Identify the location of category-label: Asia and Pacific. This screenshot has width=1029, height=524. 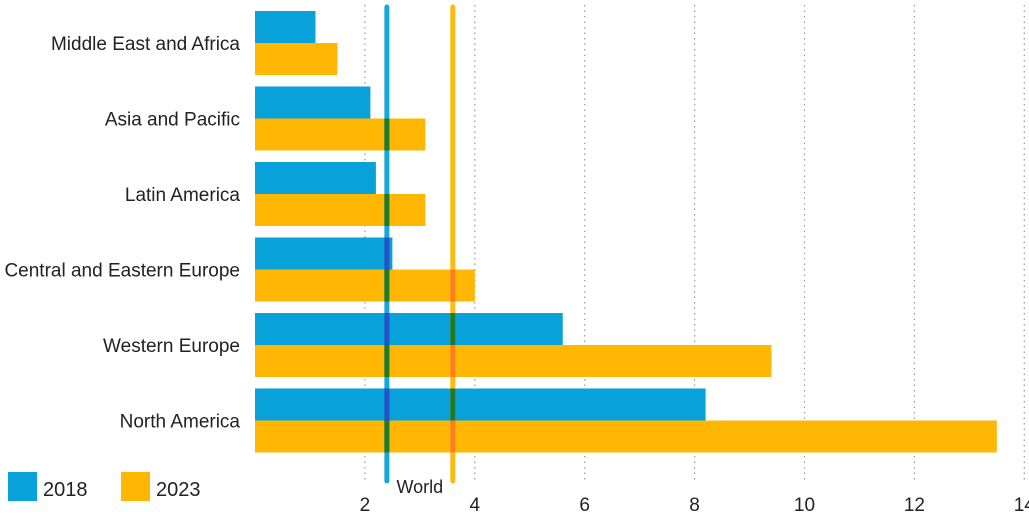
(172, 120).